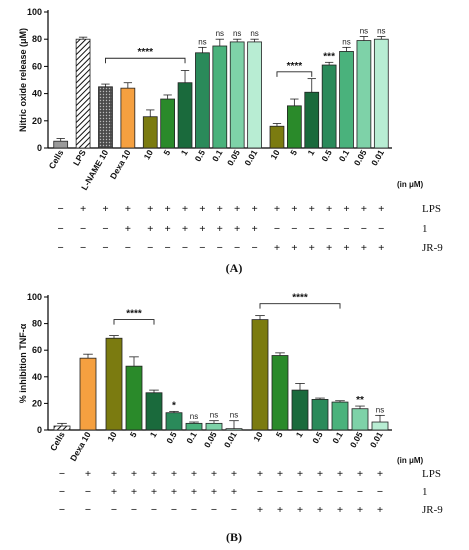 This screenshot has width=469, height=550. Describe the element at coordinates (80, 446) in the screenshot. I see `category-label: Dexa 10` at that location.